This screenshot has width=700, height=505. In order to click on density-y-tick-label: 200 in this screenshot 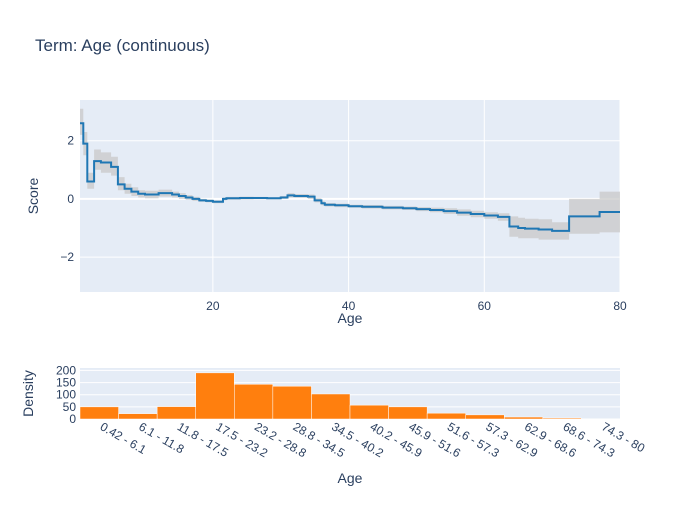, I will do `click(66, 370)`.